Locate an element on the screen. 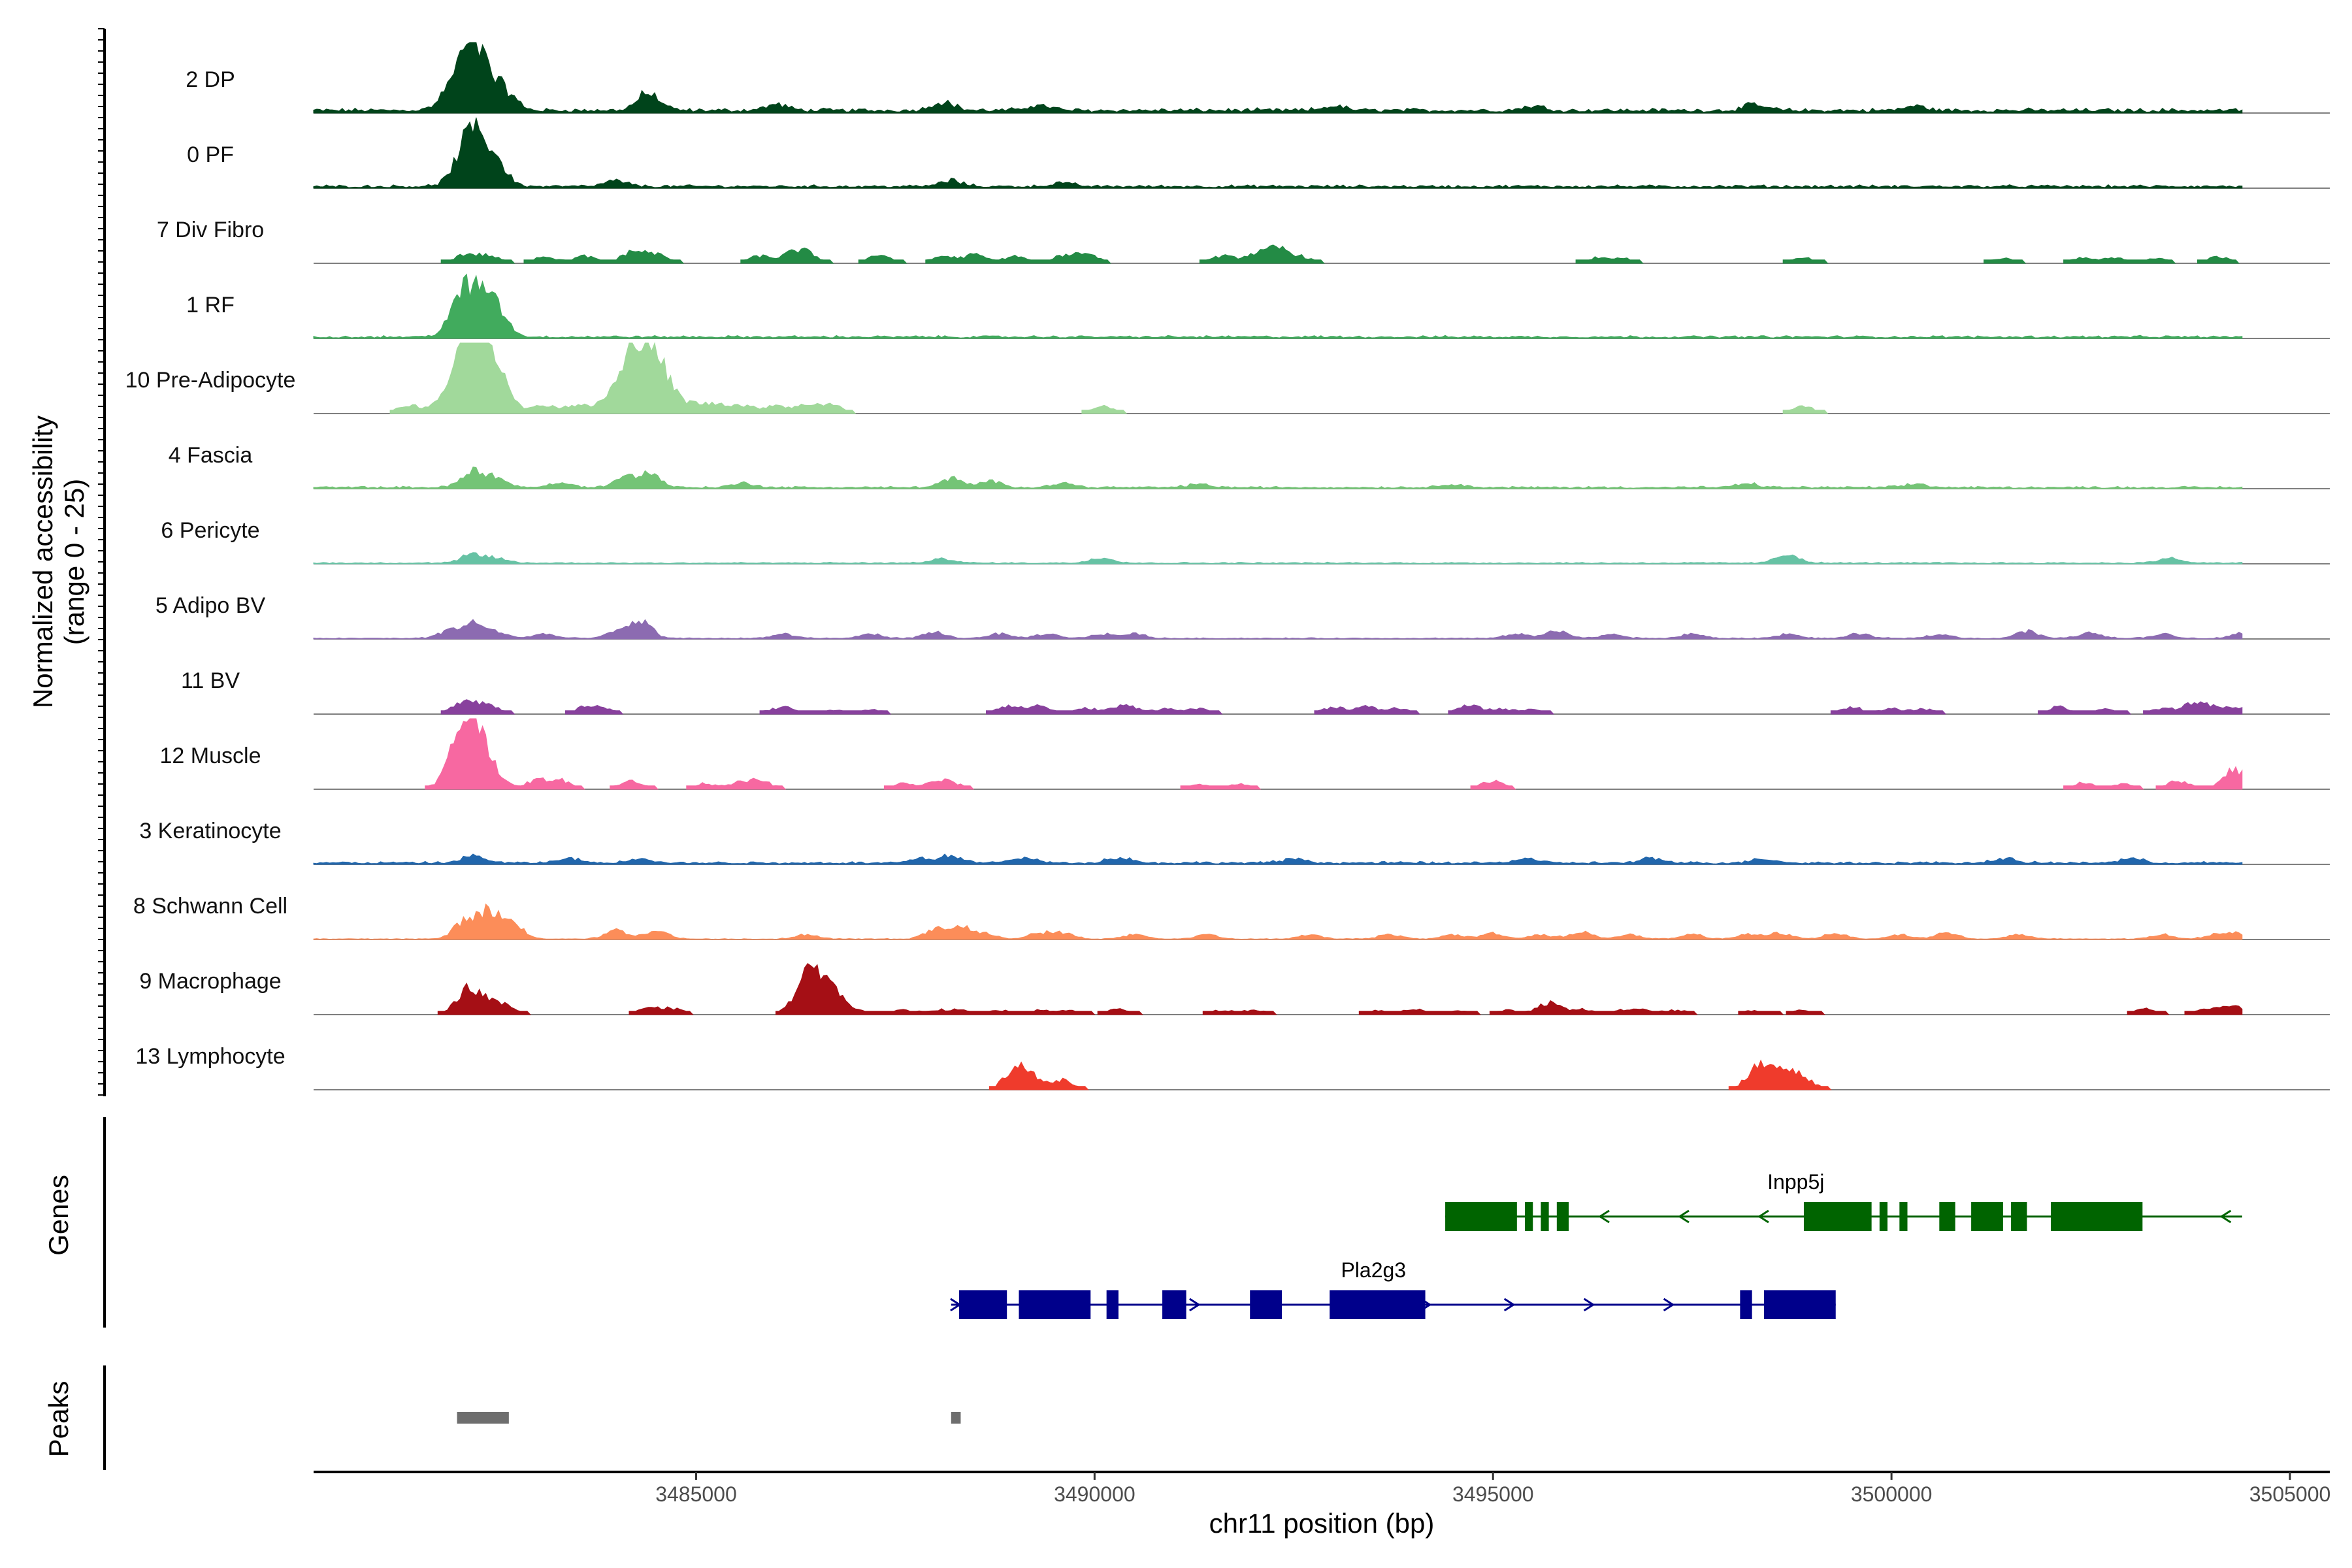 This screenshot has height=1568, width=2352. x-tick-label: 3500000 is located at coordinates (1892, 1494).